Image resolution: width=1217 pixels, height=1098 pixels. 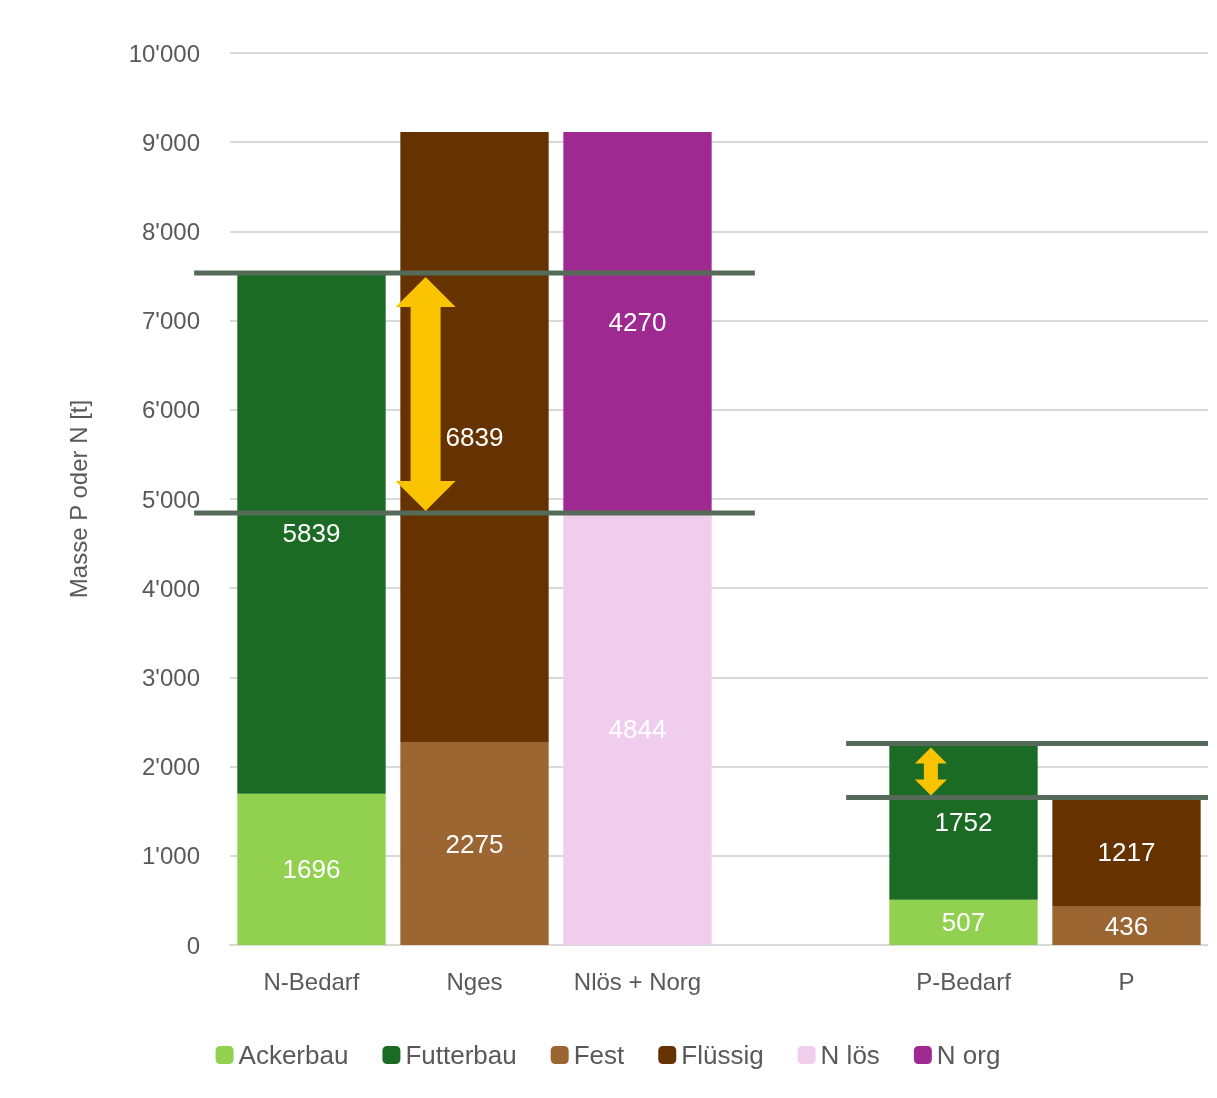 What do you see at coordinates (722, 1055) in the screenshot?
I see `legend-label: Flüssig` at bounding box center [722, 1055].